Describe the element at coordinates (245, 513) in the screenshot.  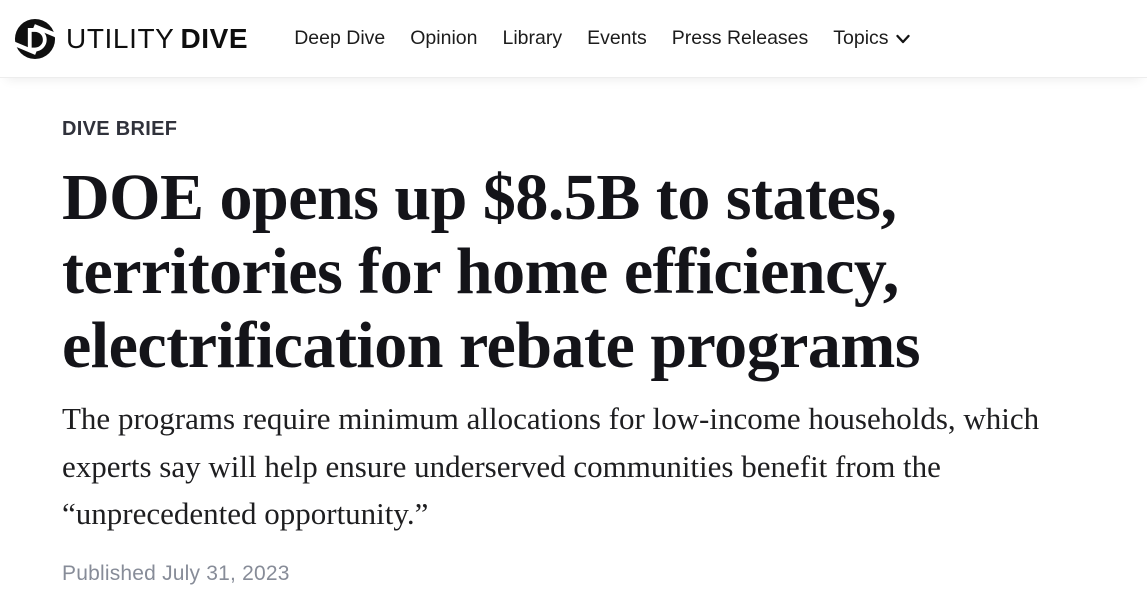
I see `deck-line: “unprecedented opportunity.”` at that location.